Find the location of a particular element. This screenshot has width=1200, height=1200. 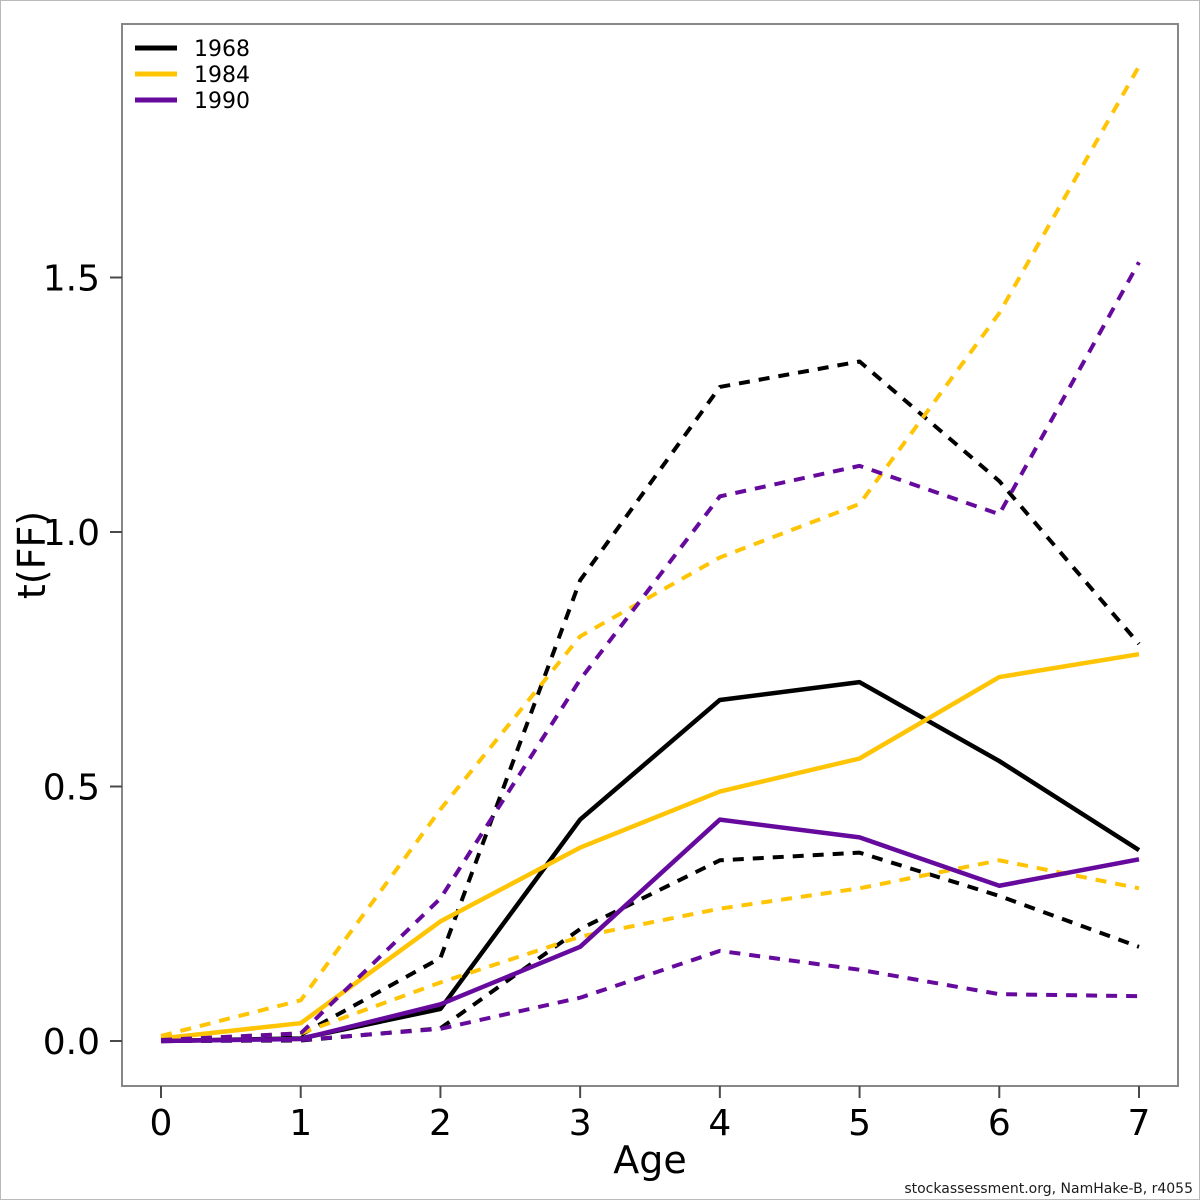

x-tick-label: 4 is located at coordinates (719, 1123).